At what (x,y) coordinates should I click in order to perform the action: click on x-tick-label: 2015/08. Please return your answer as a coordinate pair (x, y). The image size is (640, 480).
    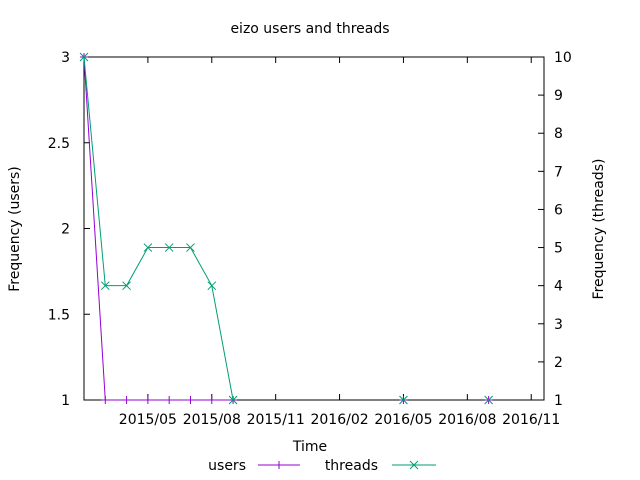
    Looking at the image, I should click on (212, 420).